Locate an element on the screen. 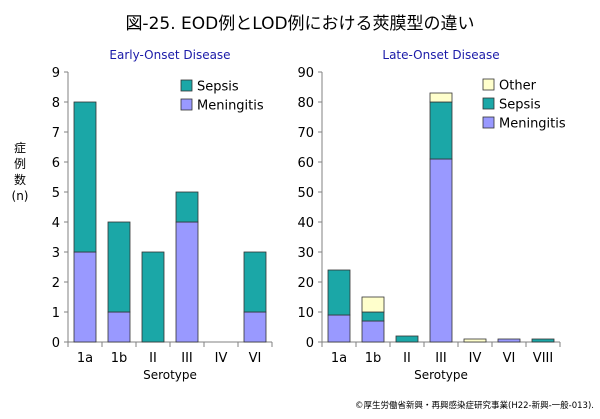 This screenshot has height=419, width=600. legend: Other Sepsis Meningitis is located at coordinates (524, 105).